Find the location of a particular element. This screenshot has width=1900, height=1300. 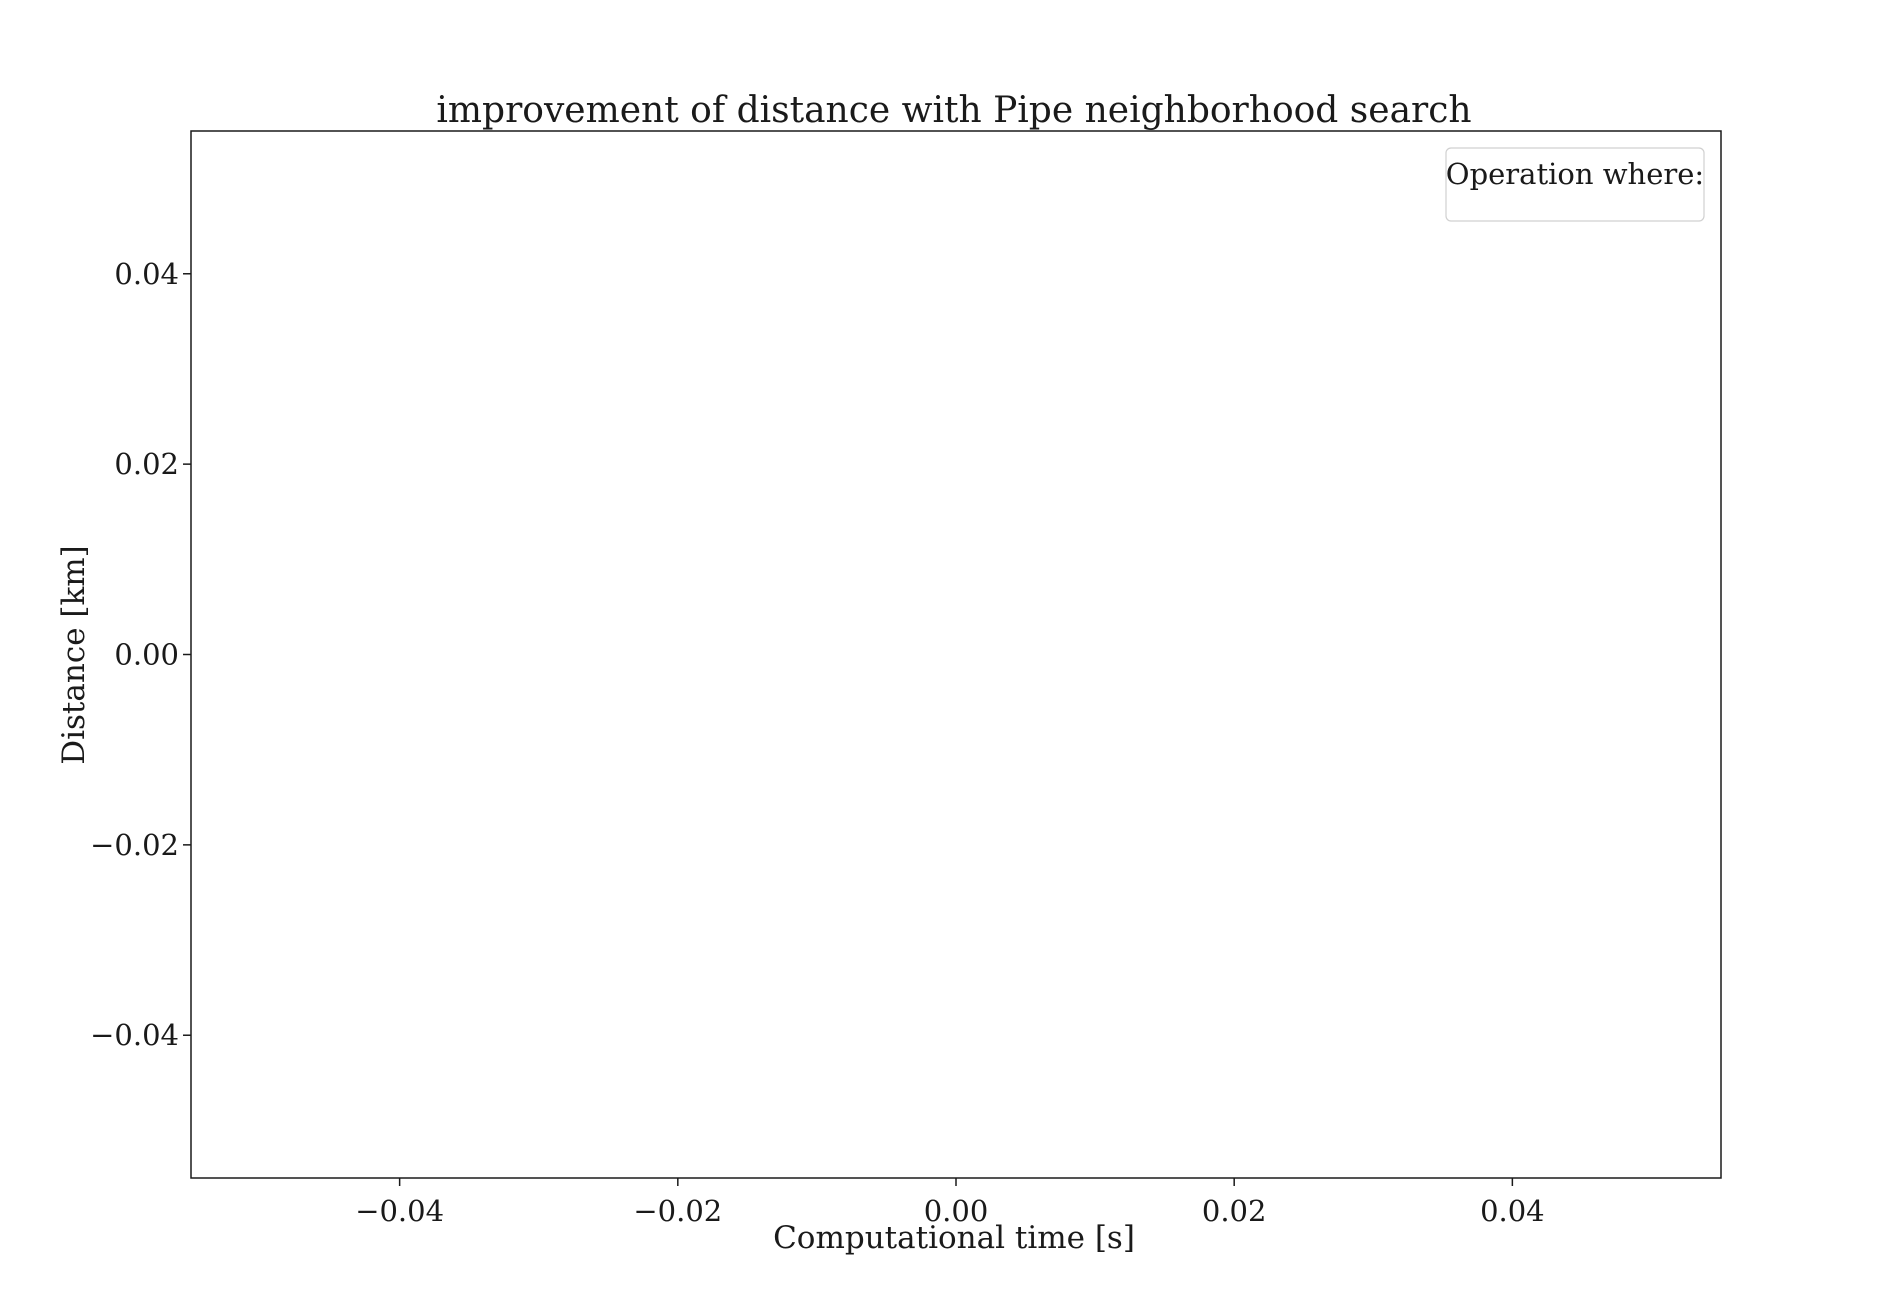

x-tick-label: 0.02 is located at coordinates (1234, 1211).